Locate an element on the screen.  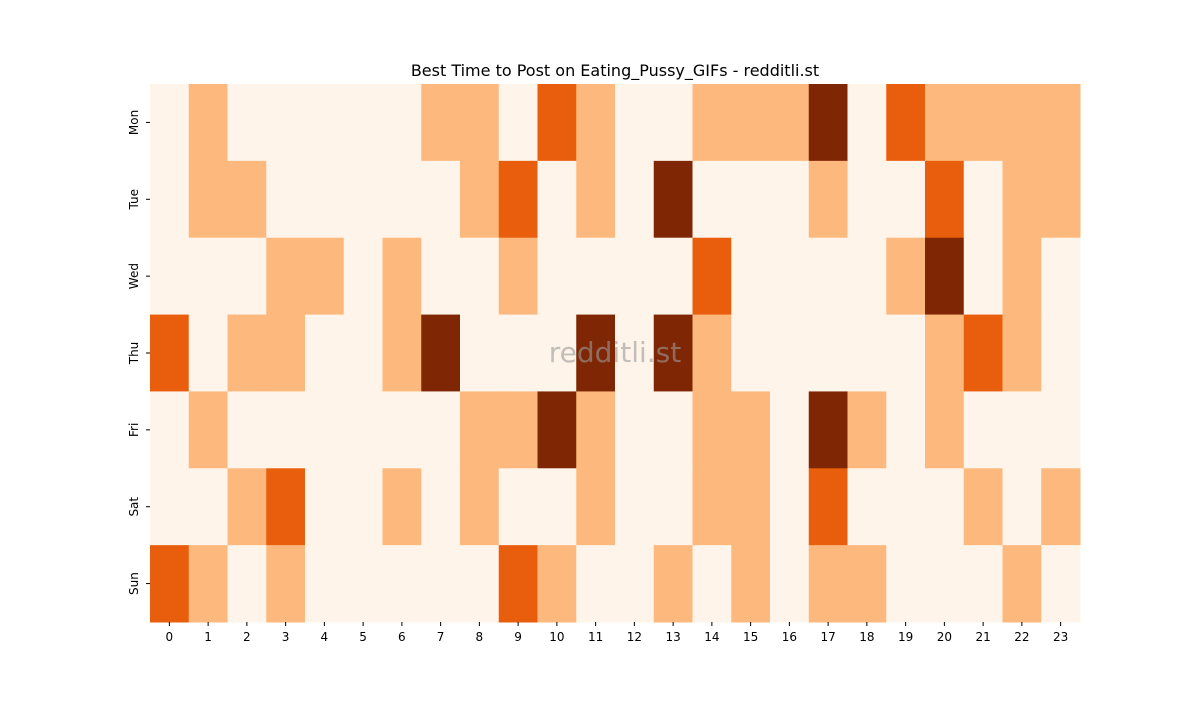
x-tick-label: 23 is located at coordinates (1060, 637).